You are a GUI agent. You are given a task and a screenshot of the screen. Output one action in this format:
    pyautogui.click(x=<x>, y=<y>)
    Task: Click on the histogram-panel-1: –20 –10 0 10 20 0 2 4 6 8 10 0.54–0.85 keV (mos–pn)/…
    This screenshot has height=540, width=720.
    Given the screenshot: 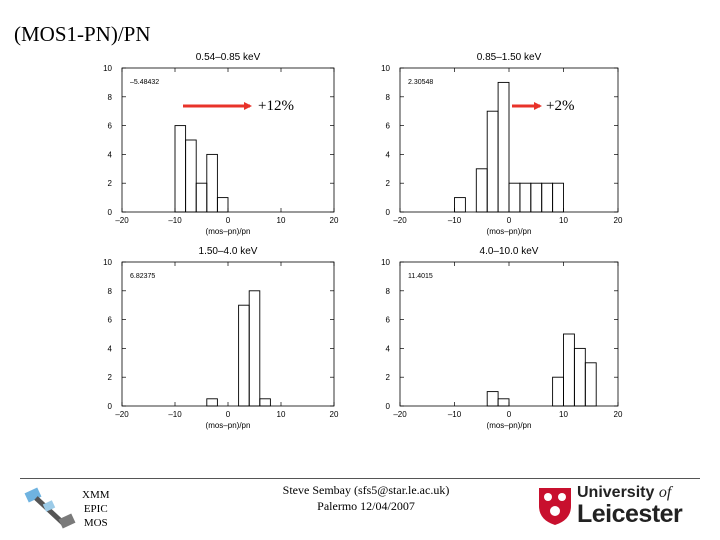 What is the action you would take?
    pyautogui.click(x=221, y=144)
    